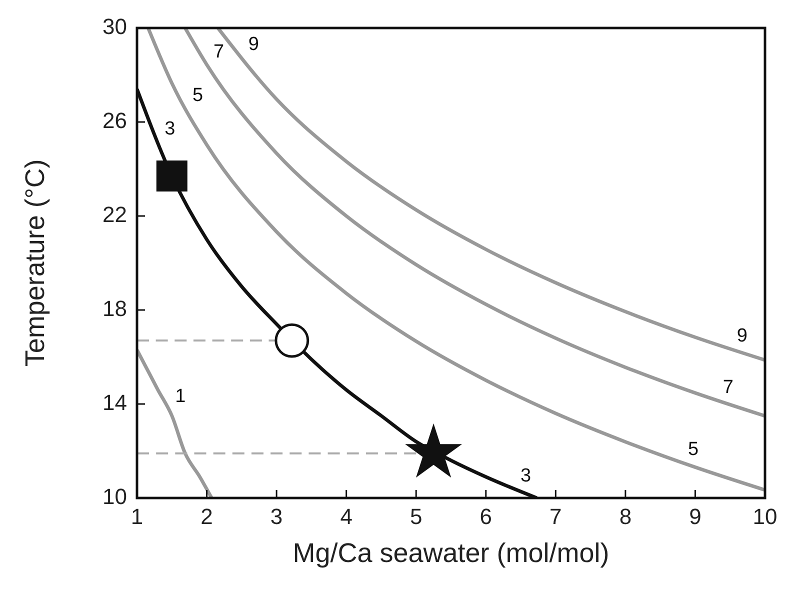  Describe the element at coordinates (416, 516) in the screenshot. I see `x-tick-label: 5` at that location.